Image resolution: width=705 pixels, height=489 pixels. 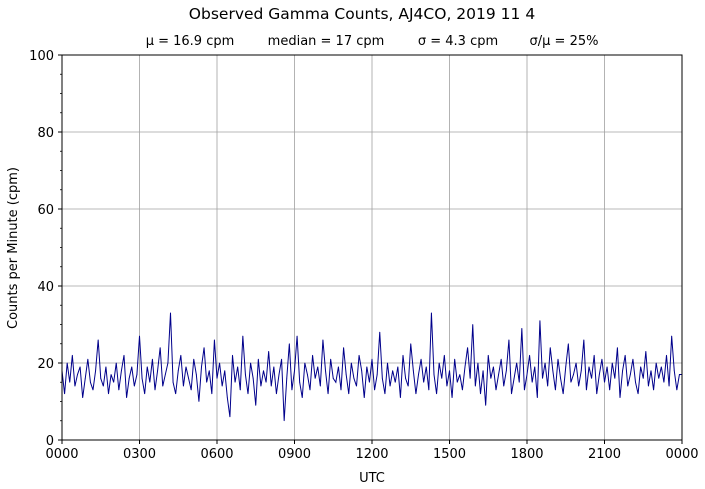 What do you see at coordinates (294, 454) in the screenshot?
I see `x-tick-label: 0900` at bounding box center [294, 454].